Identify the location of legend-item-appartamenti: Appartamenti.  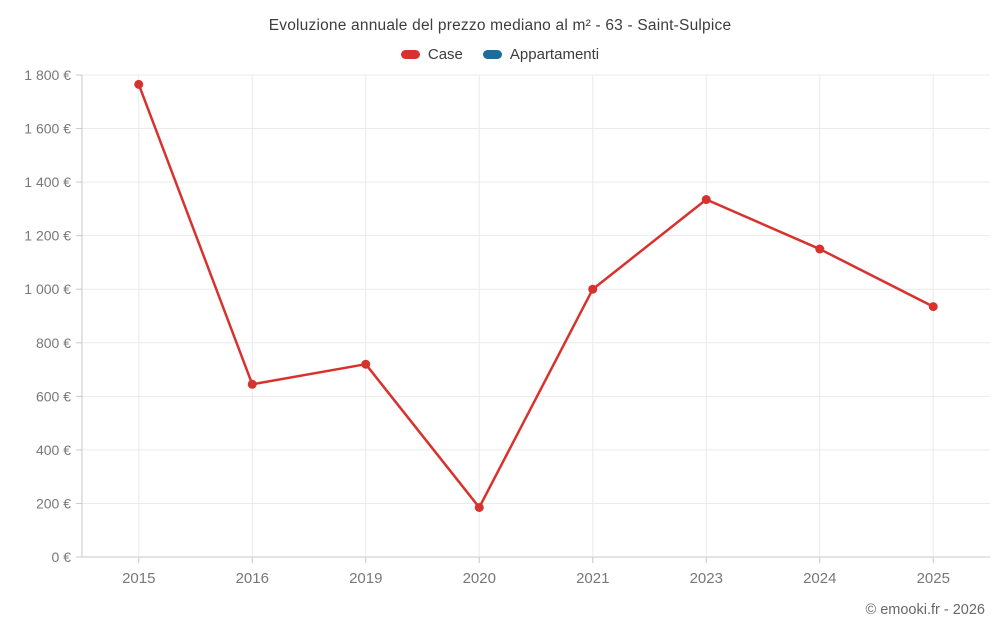
(541, 54).